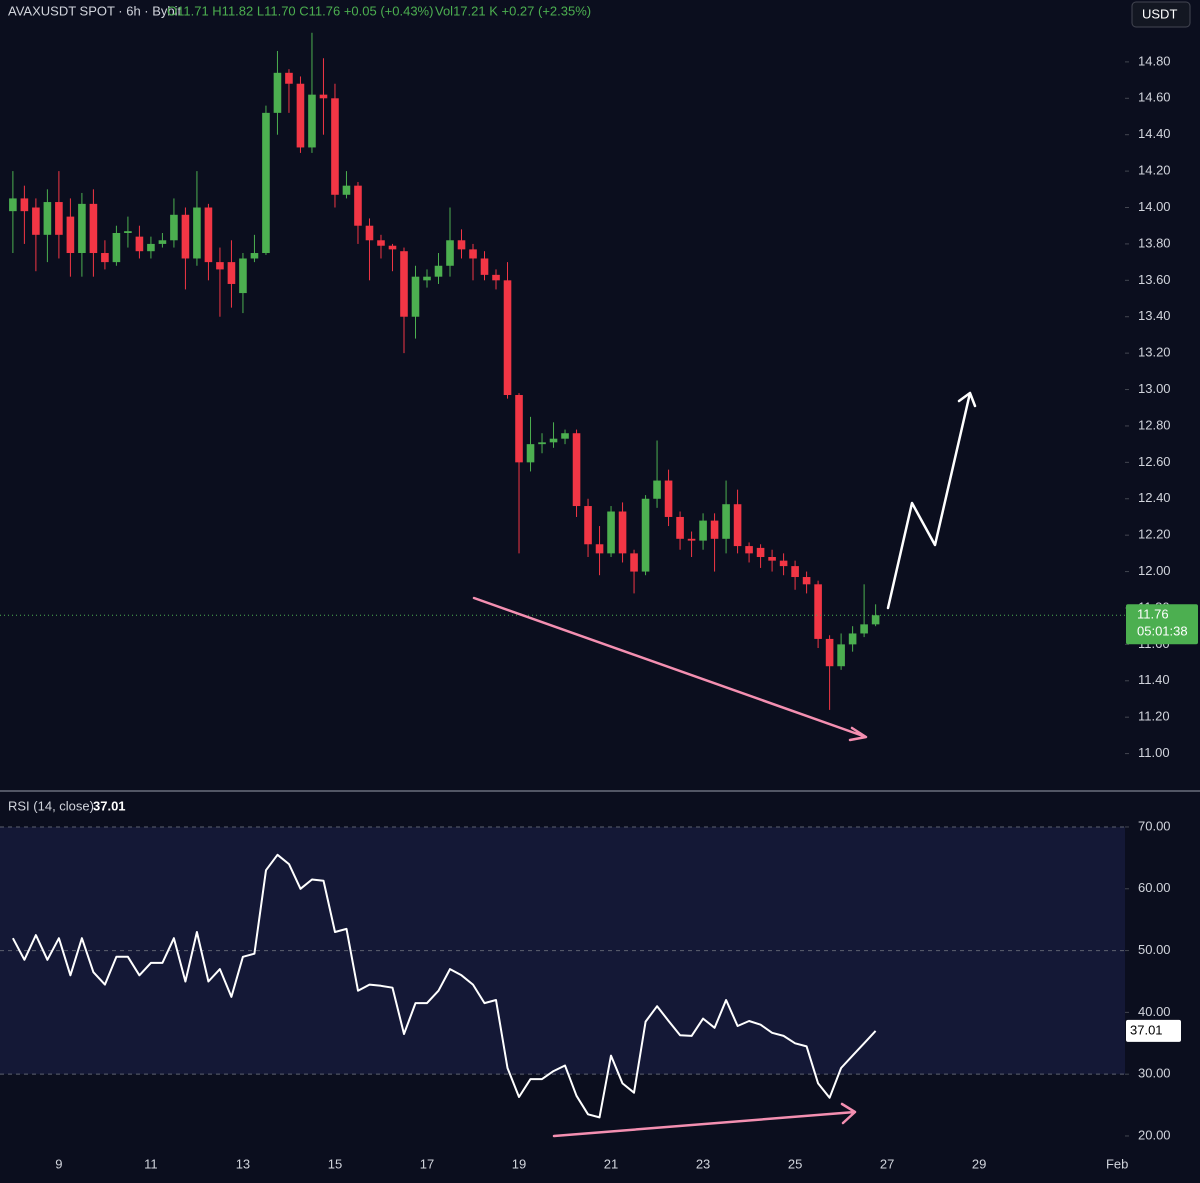  Describe the element at coordinates (1154, 315) in the screenshot. I see `y-tick-label: 13.40` at that location.